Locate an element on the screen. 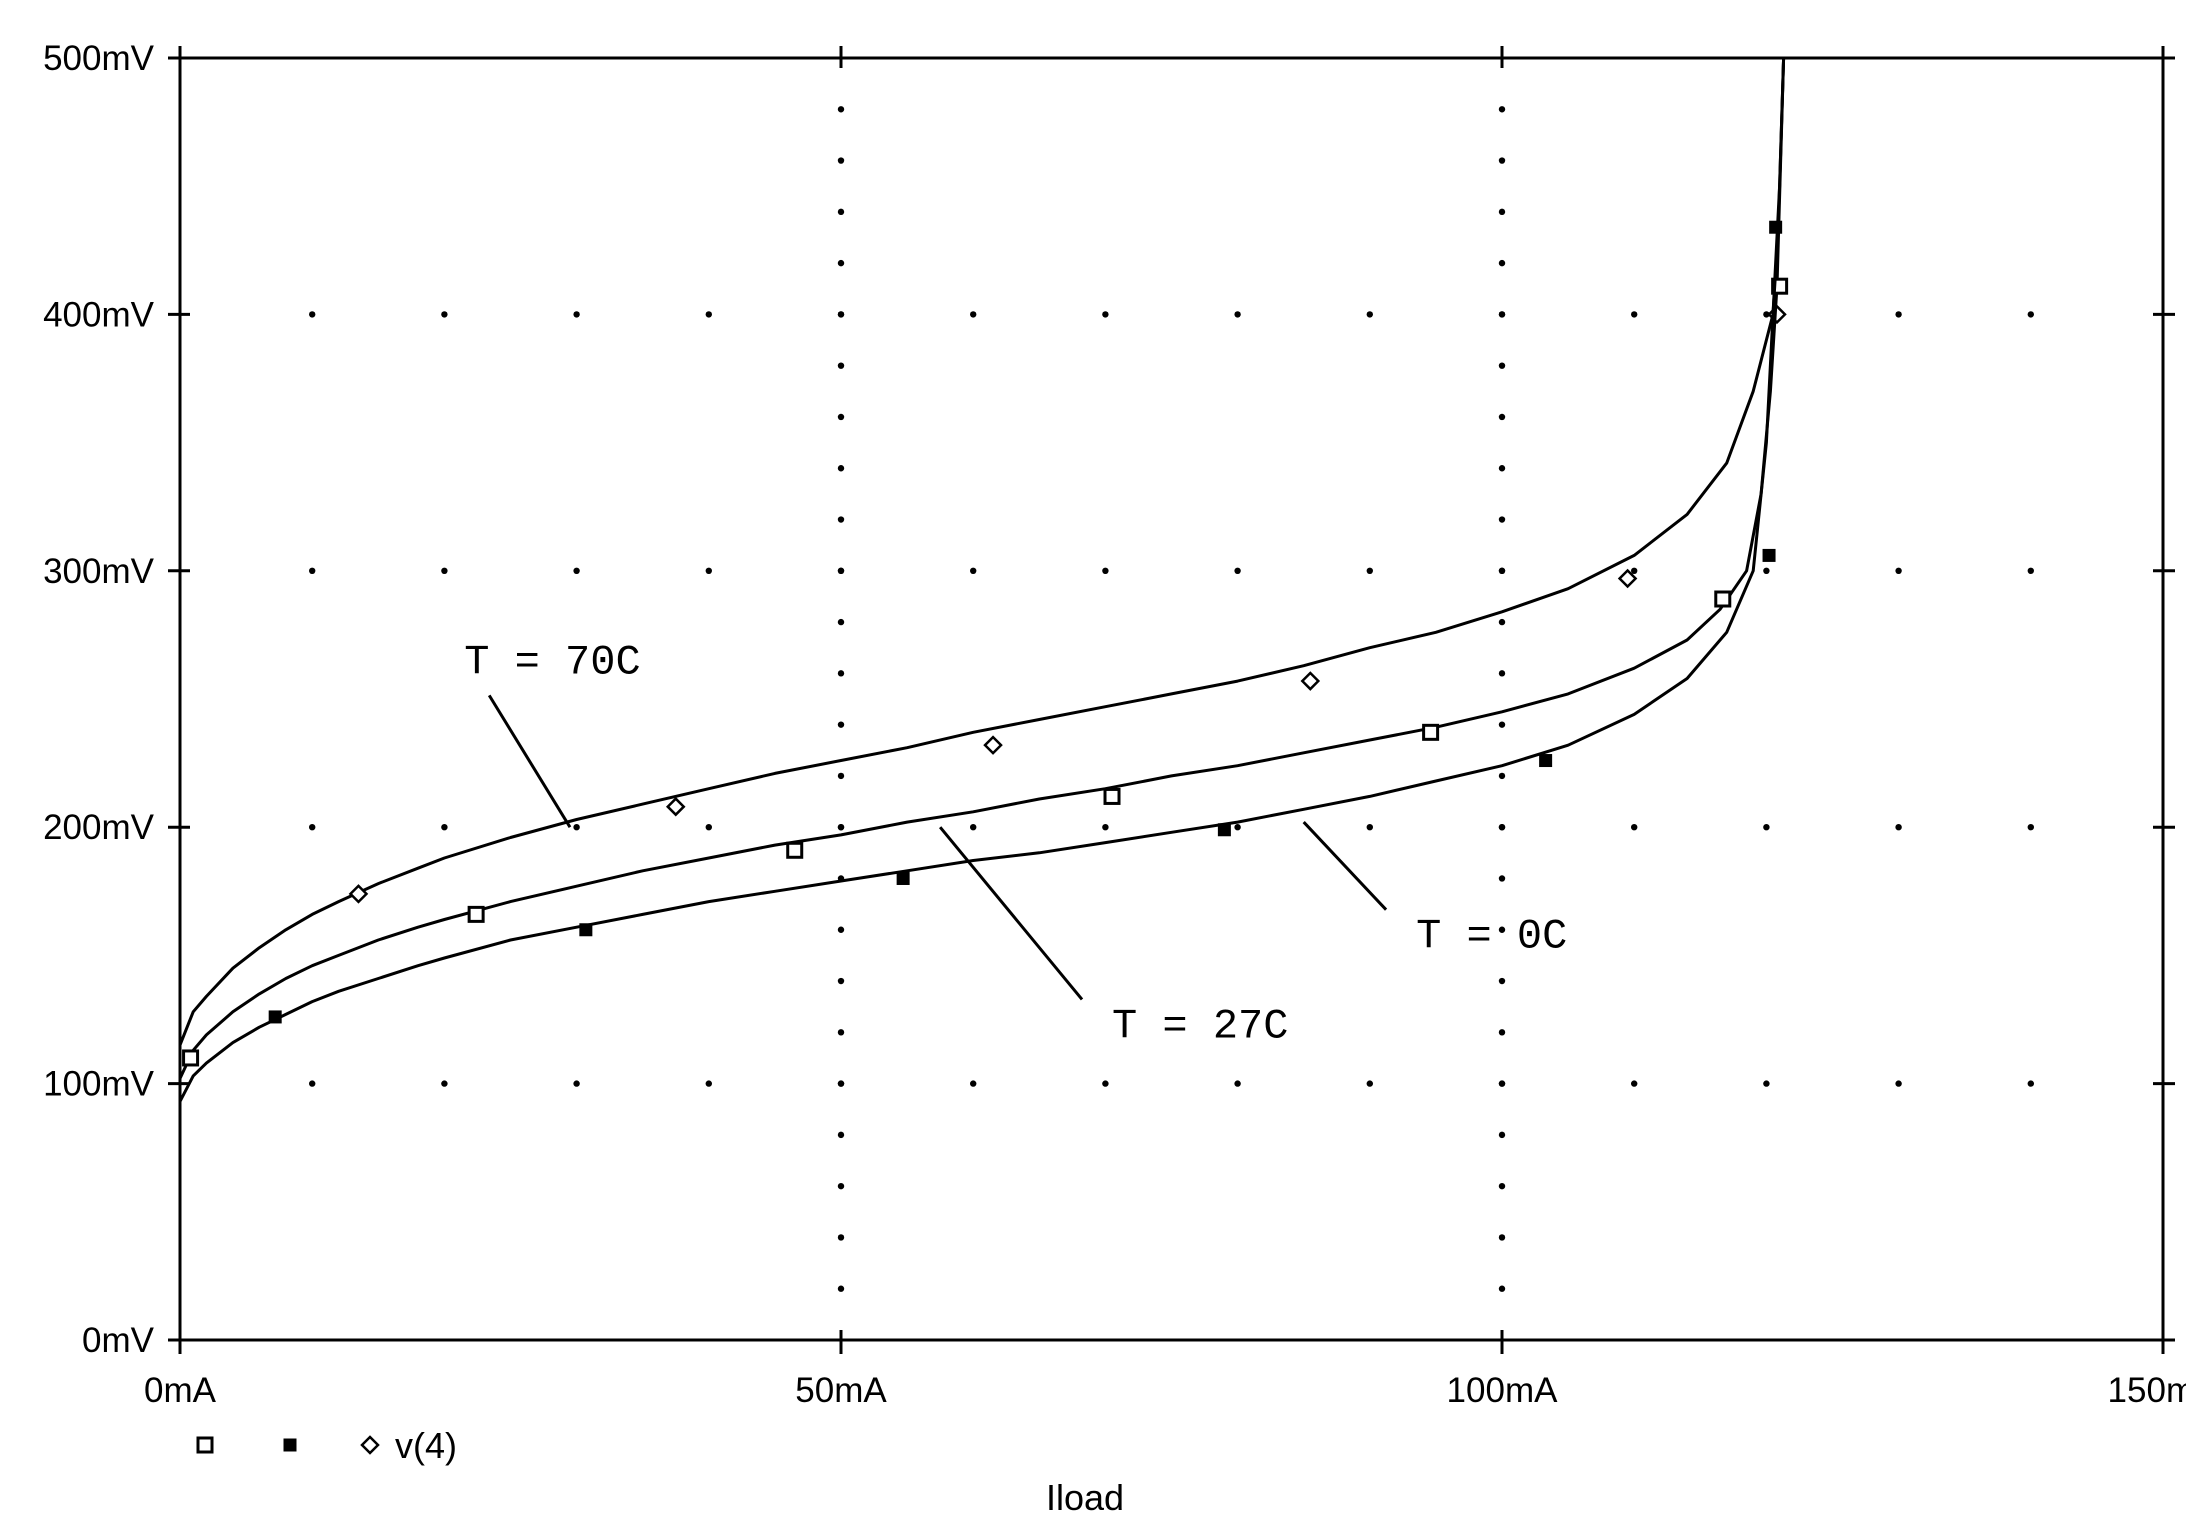  y-tick-label: 0mV is located at coordinates (118, 1340).